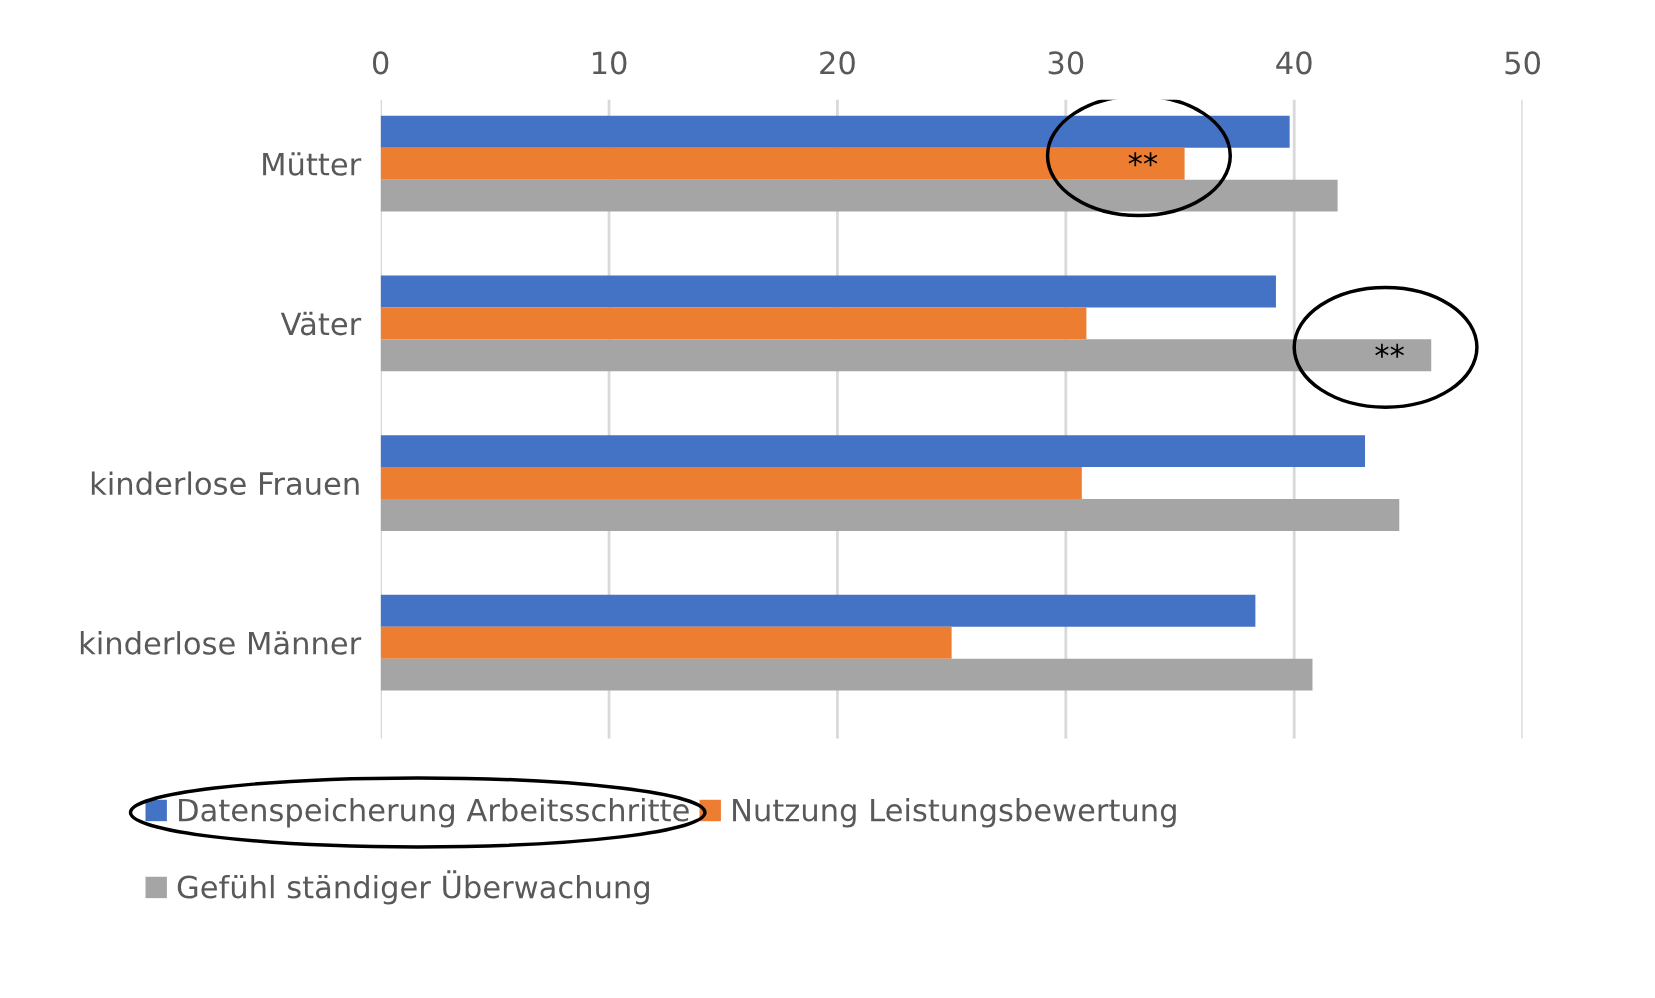 Image resolution: width=1655 pixels, height=998 pixels. Describe the element at coordinates (609, 63) in the screenshot. I see `x-tick-label: 10` at that location.